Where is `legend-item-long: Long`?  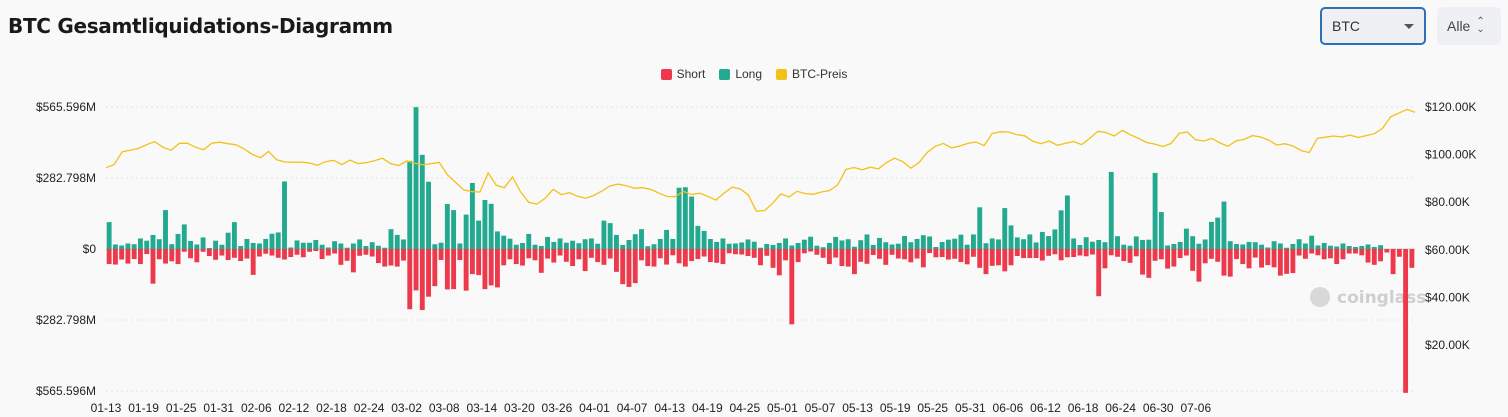
legend-item-long: Long is located at coordinates (740, 74).